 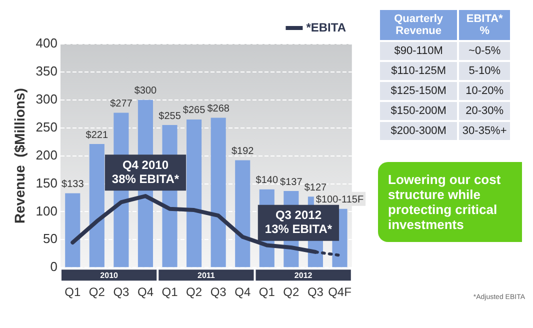 What do you see at coordinates (50, 238) in the screenshot?
I see `y-tick-label: 50` at bounding box center [50, 238].